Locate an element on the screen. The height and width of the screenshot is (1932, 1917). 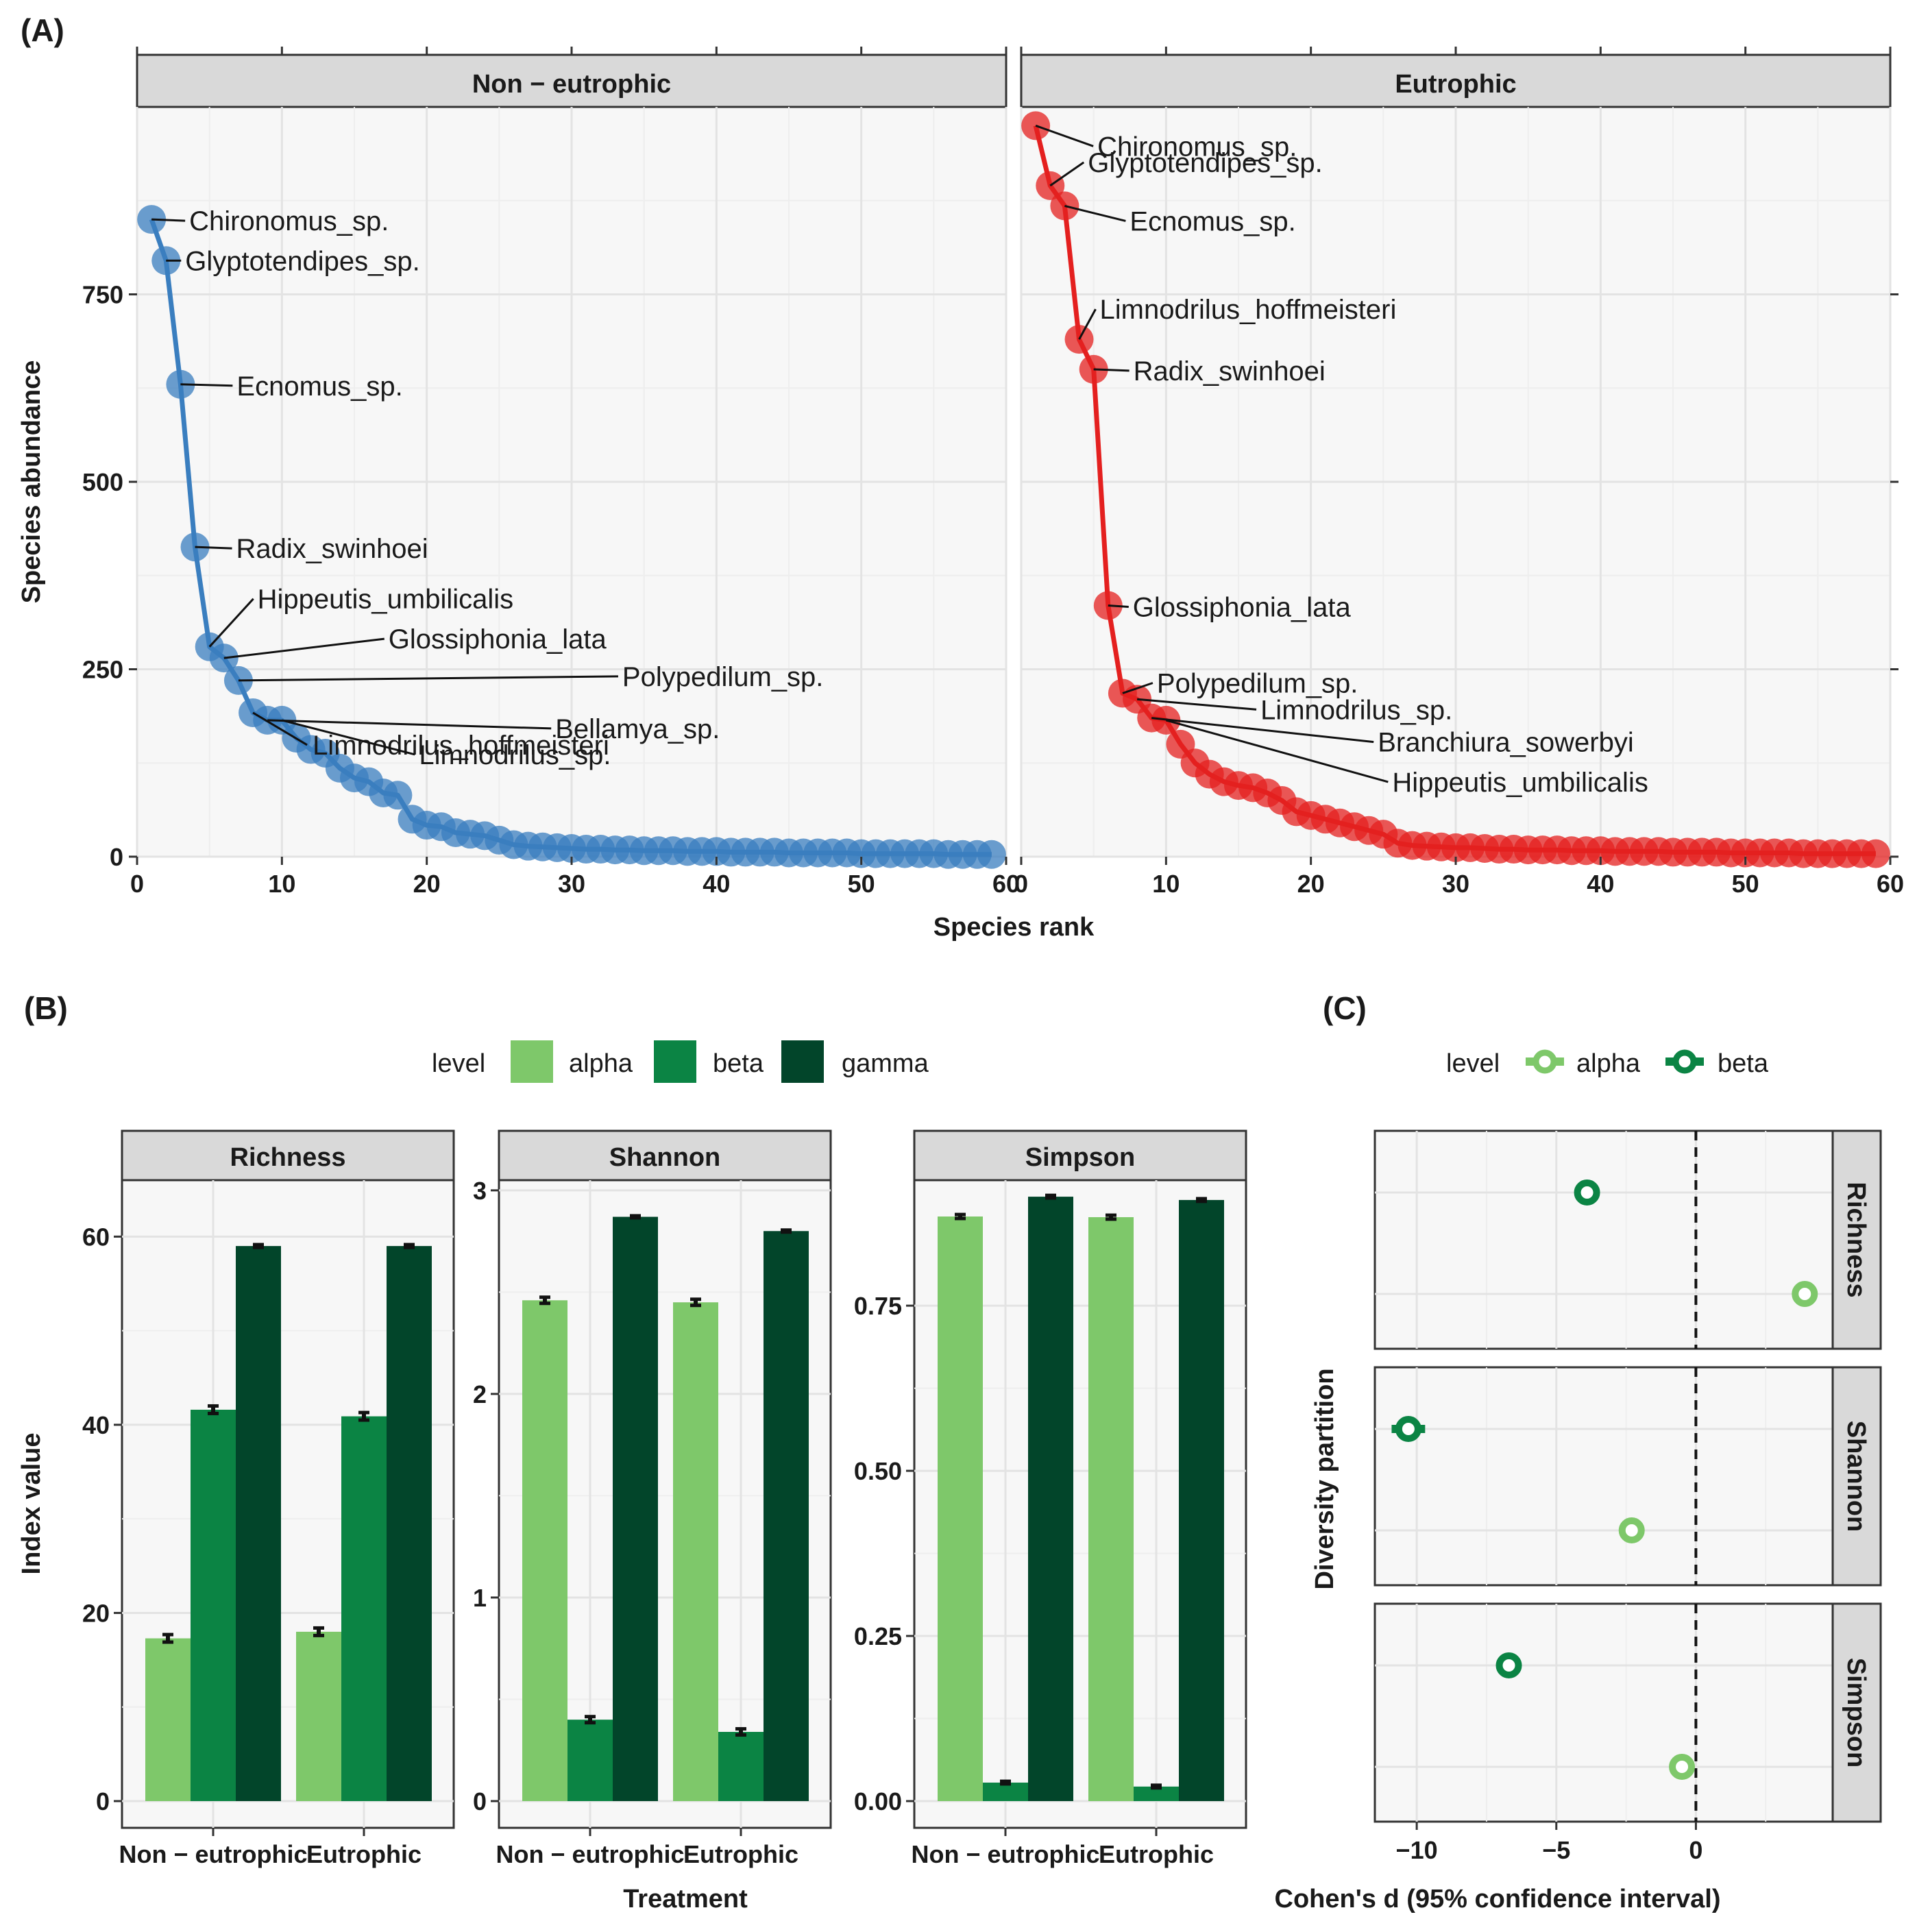
panel-b-legend: level alpha beta gamma is located at coordinates (680, 1061).